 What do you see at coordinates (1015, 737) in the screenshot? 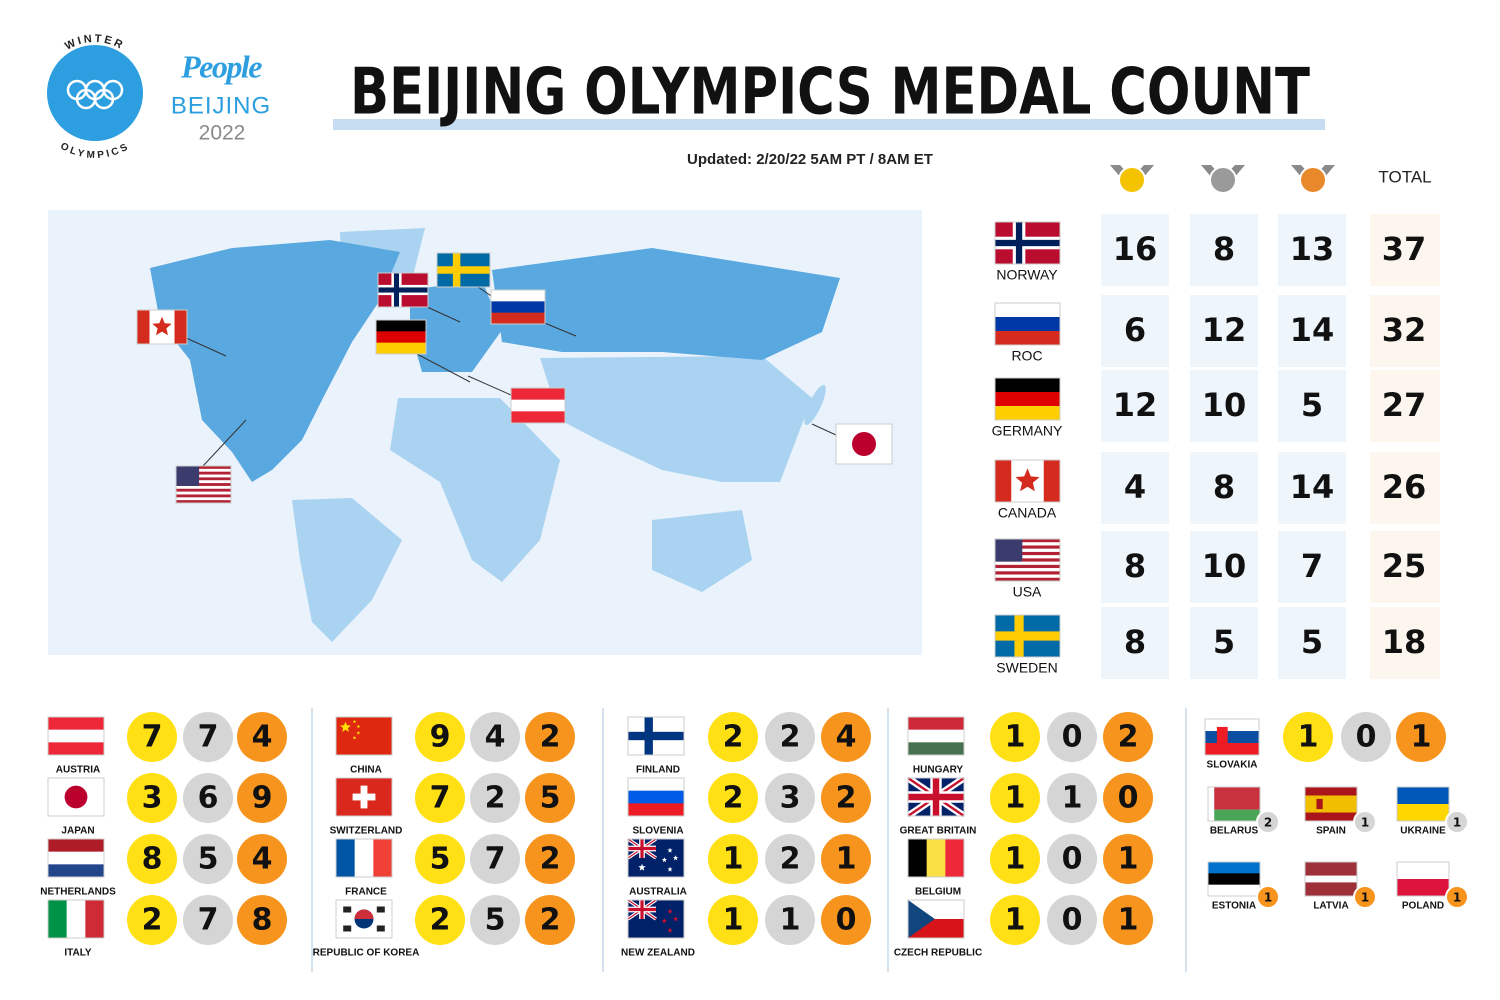
I see `gold-count: 1` at bounding box center [1015, 737].